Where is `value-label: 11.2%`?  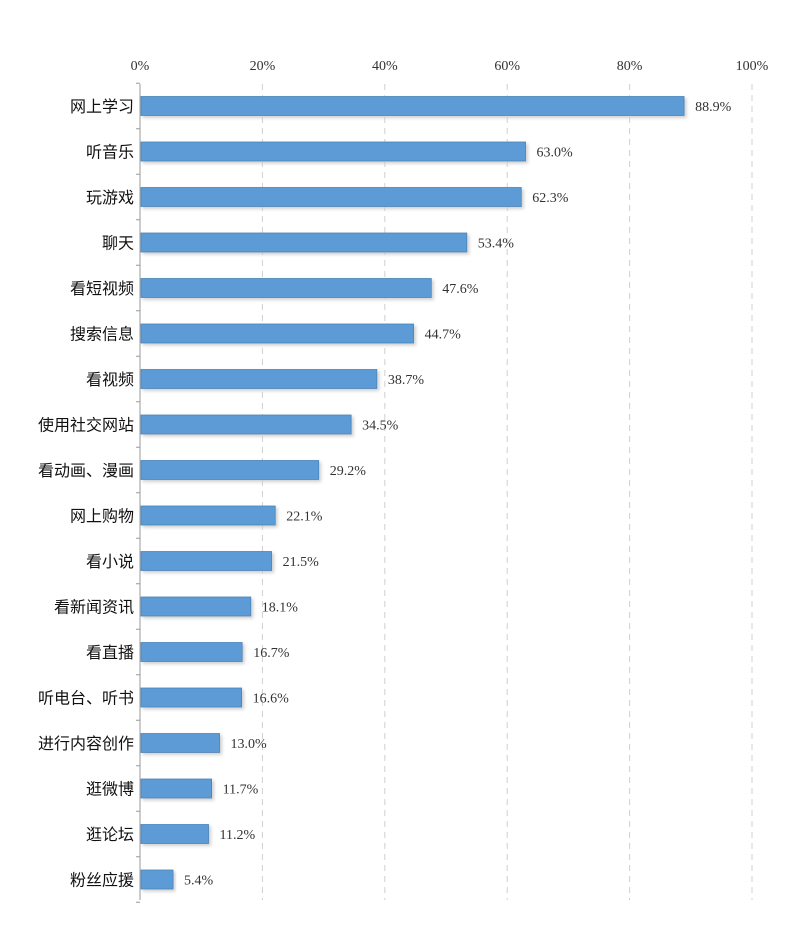 value-label: 11.2% is located at coordinates (238, 835).